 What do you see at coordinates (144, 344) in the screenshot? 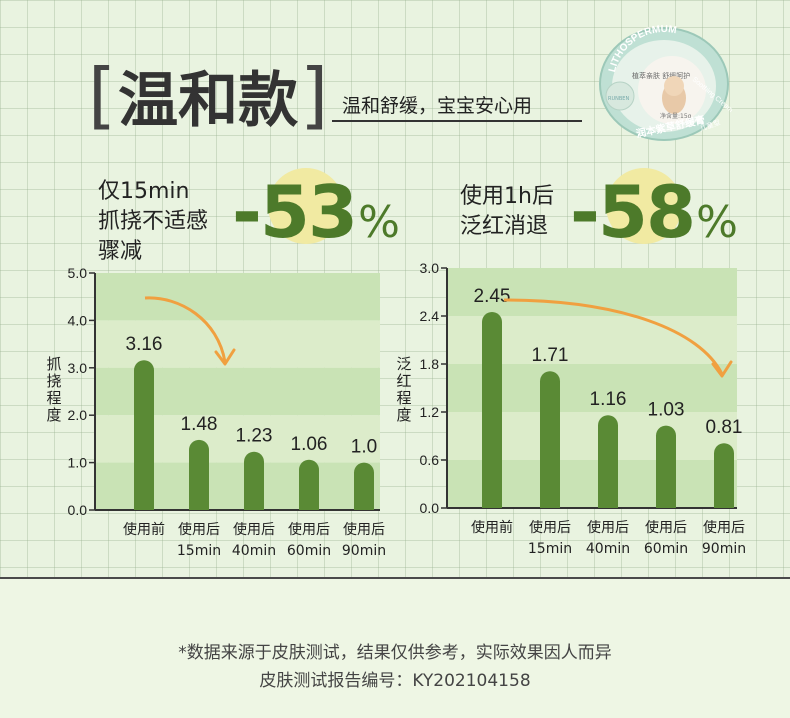
I see `bar-value-label: 3.16` at bounding box center [144, 344].